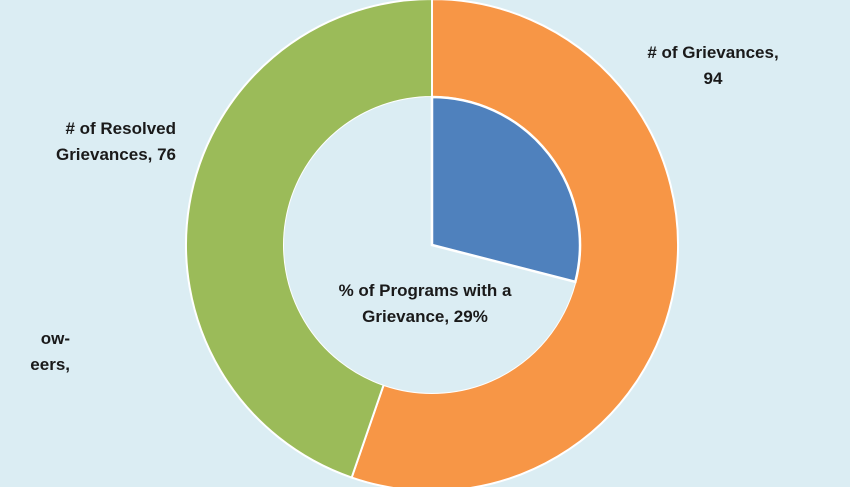 The height and width of the screenshot is (487, 850). Describe the element at coordinates (425, 316) in the screenshot. I see `label-percent-line-2: Grievance, 29%` at that location.